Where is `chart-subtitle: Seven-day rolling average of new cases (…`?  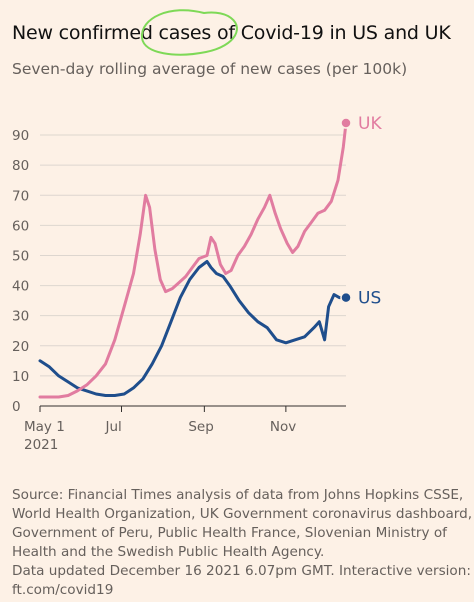 chart-subtitle: Seven-day rolling average of new cases (… is located at coordinates (210, 69).